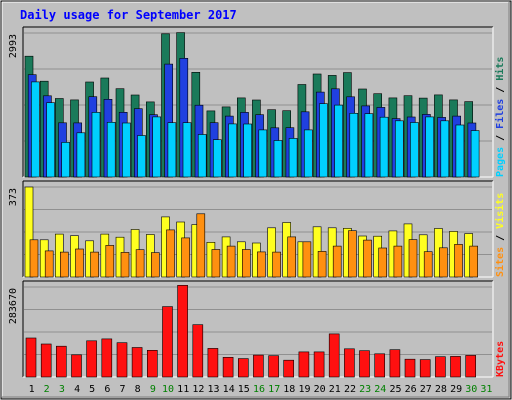 Image resolution: width=512 pixels, height=400 pixels. I want to click on x-tick-label: 15, so click(244, 389).